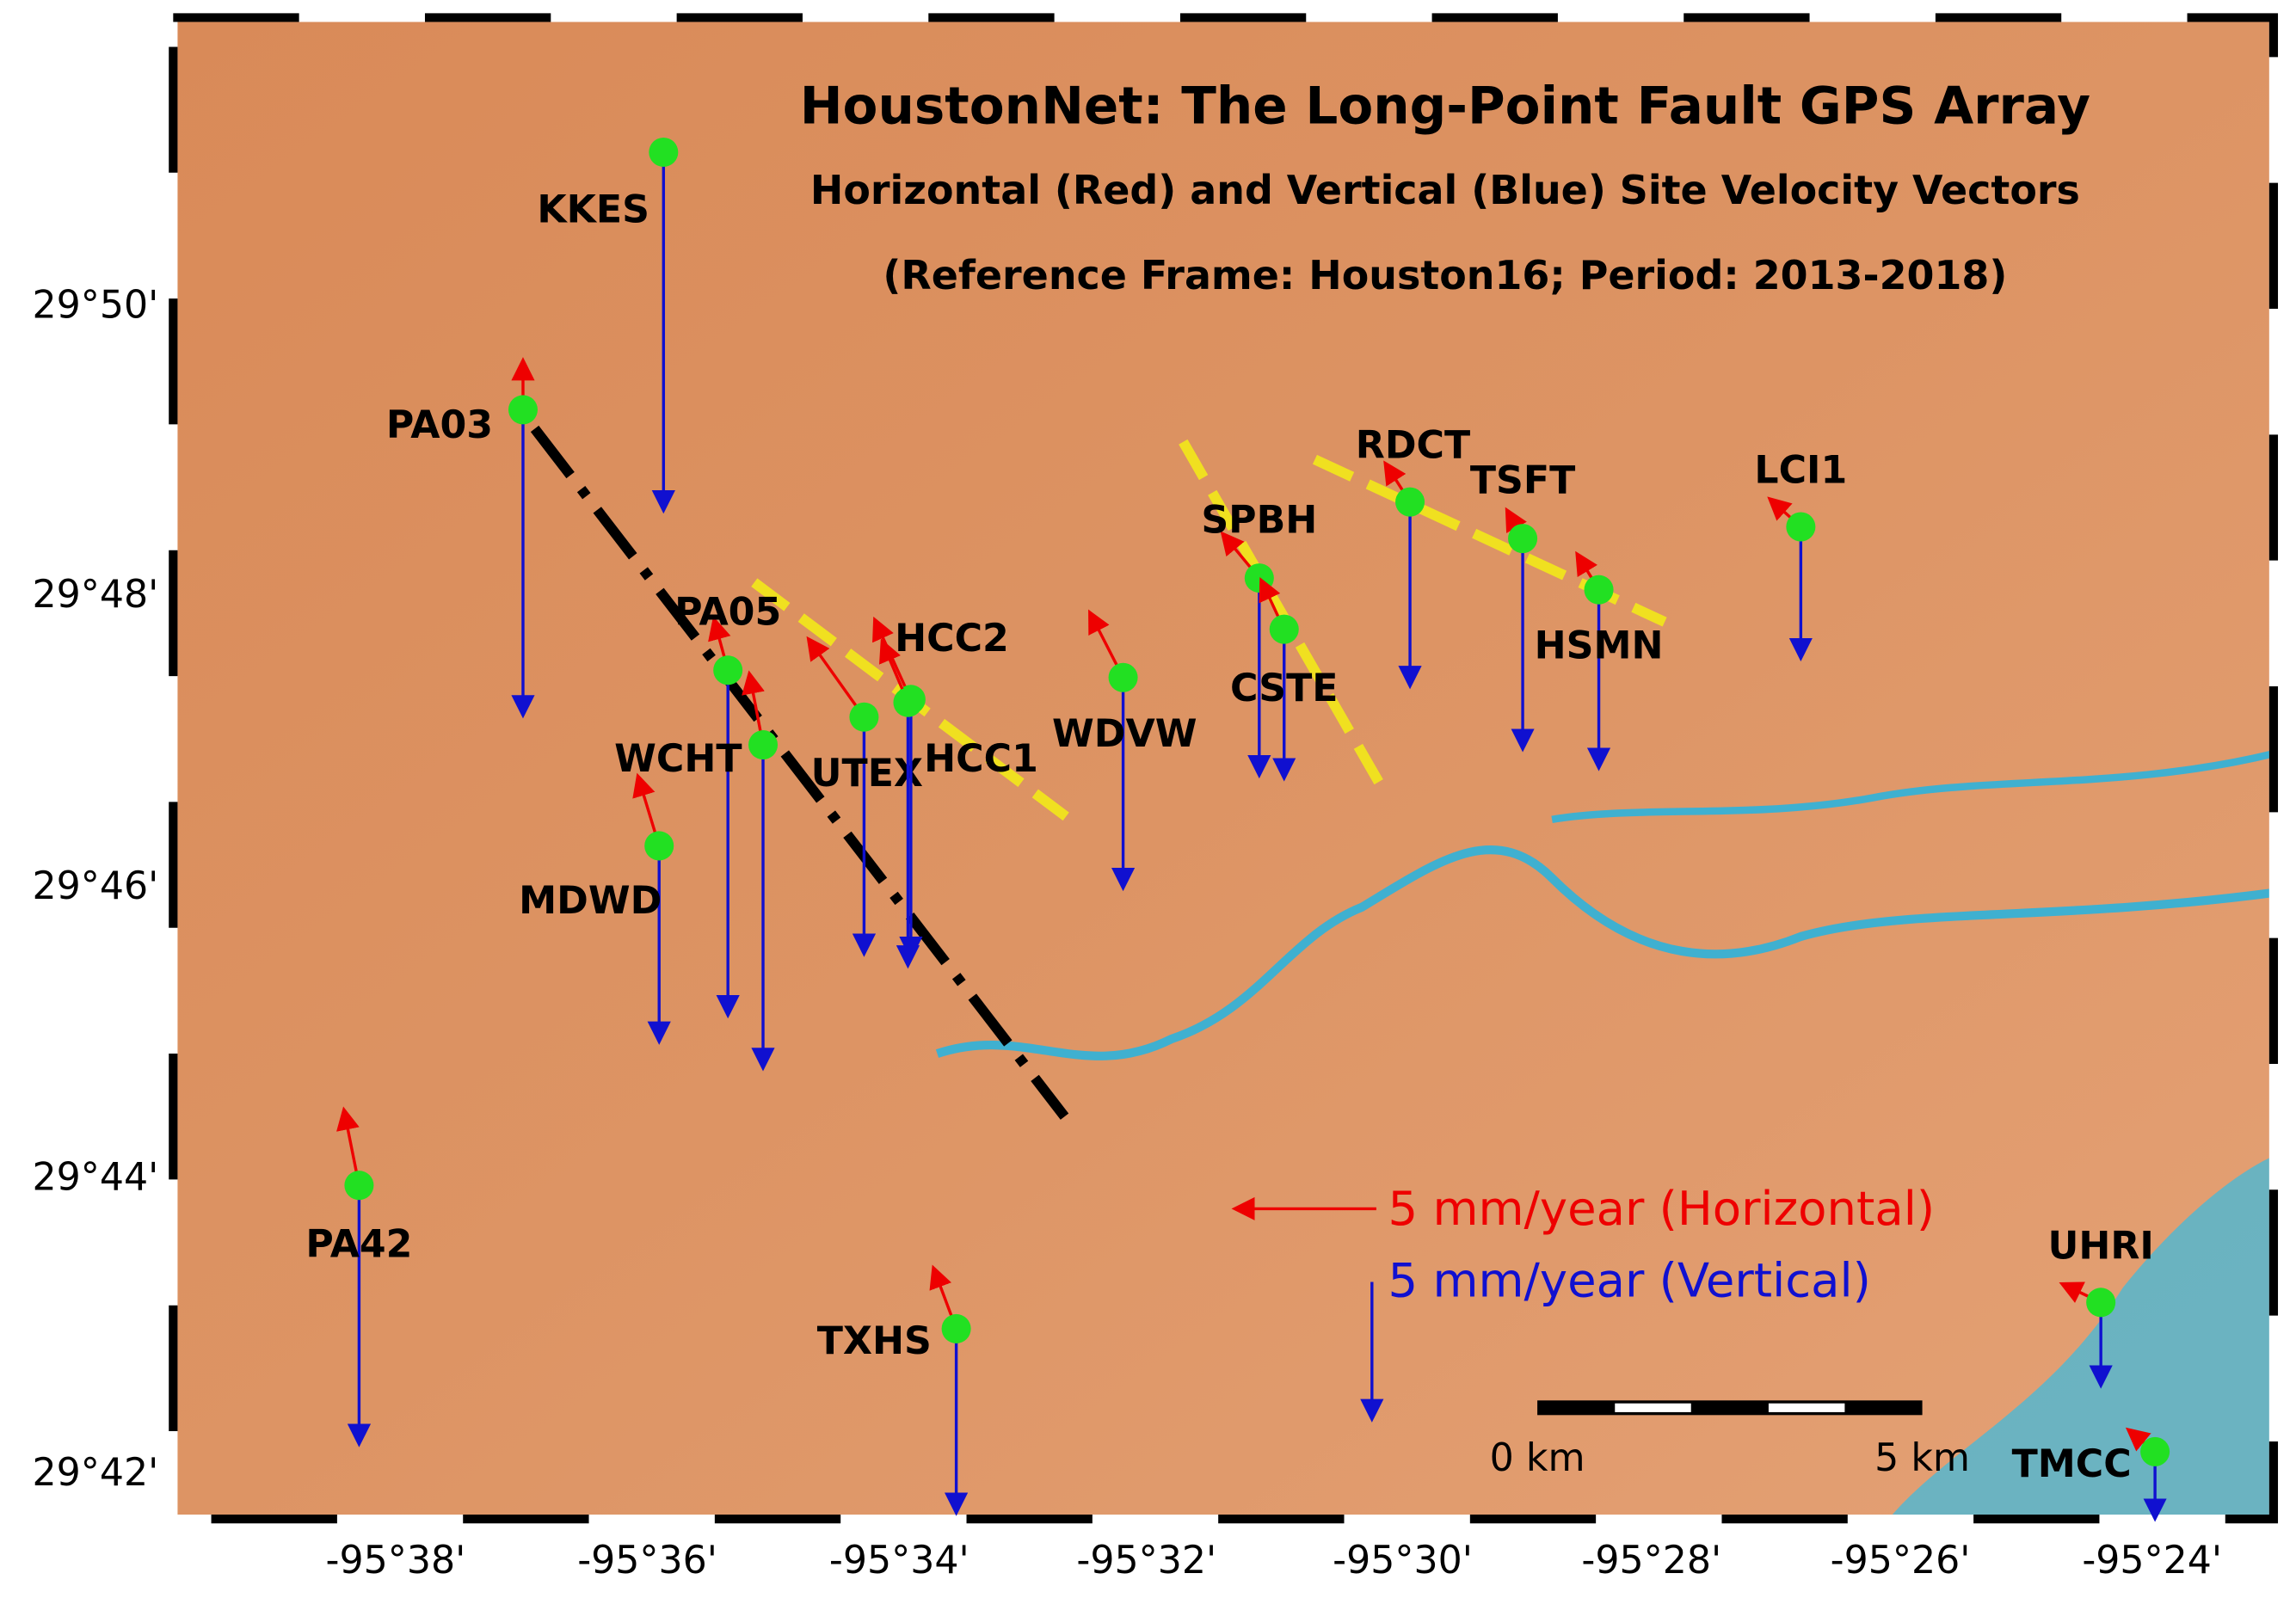 The image size is (2296, 1598). I want to click on station-label: TSFT, so click(1522, 480).